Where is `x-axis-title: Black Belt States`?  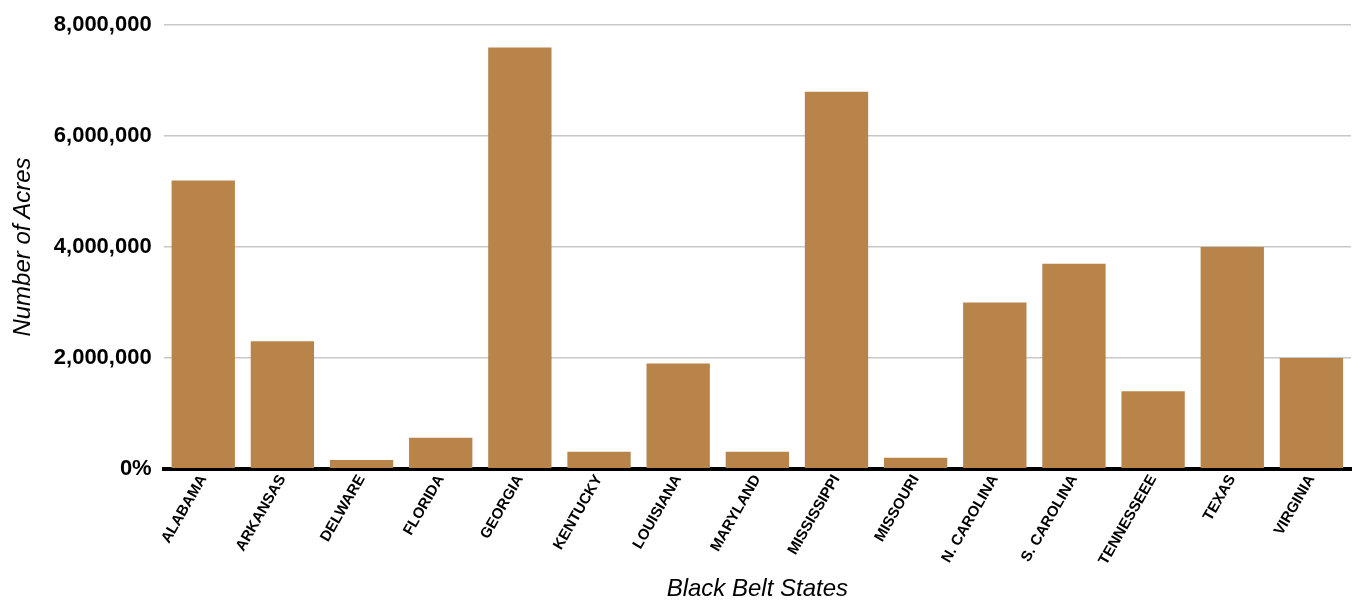
x-axis-title: Black Belt States is located at coordinates (757, 588).